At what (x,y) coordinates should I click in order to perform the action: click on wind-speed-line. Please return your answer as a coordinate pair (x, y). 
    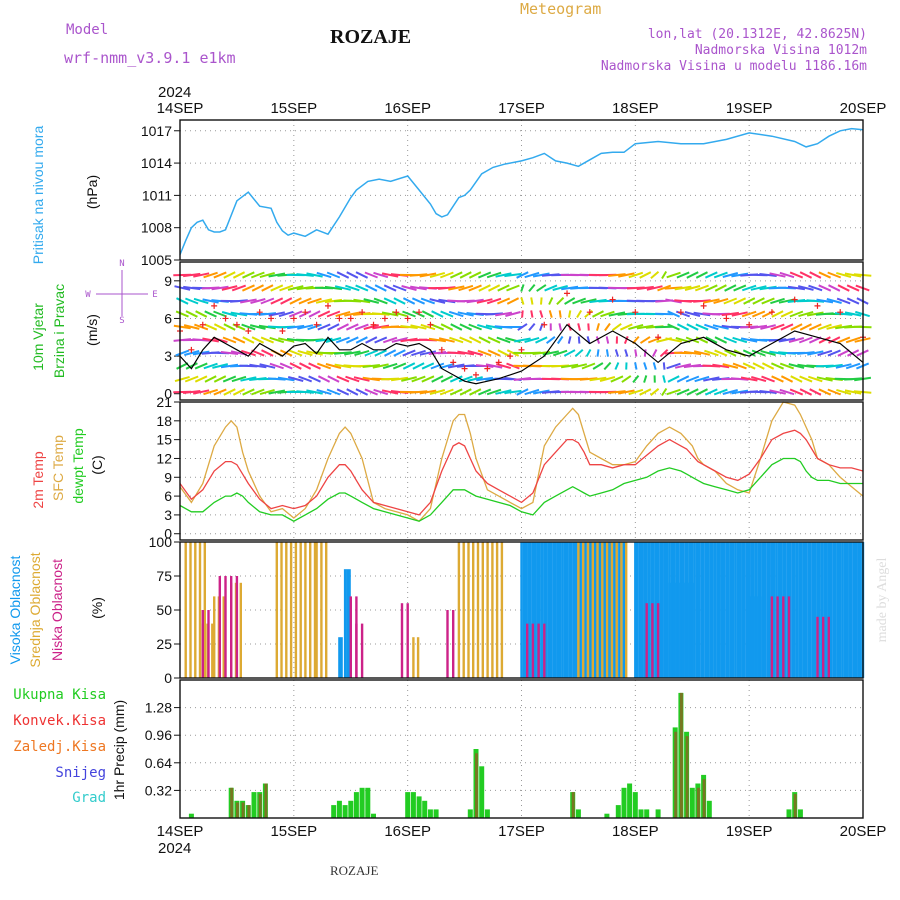
    Looking at the image, I should click on (521, 354).